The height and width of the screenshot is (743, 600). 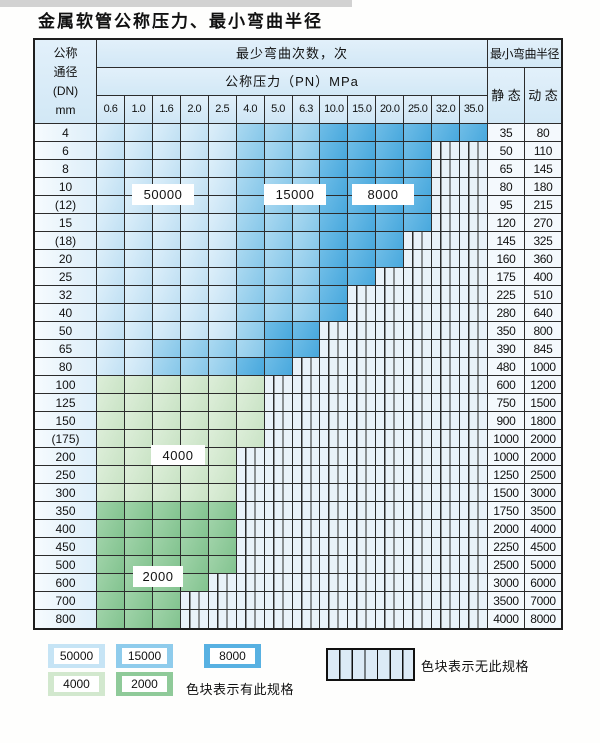 What do you see at coordinates (506, 96) in the screenshot?
I see `static-column-header: 静 态` at bounding box center [506, 96].